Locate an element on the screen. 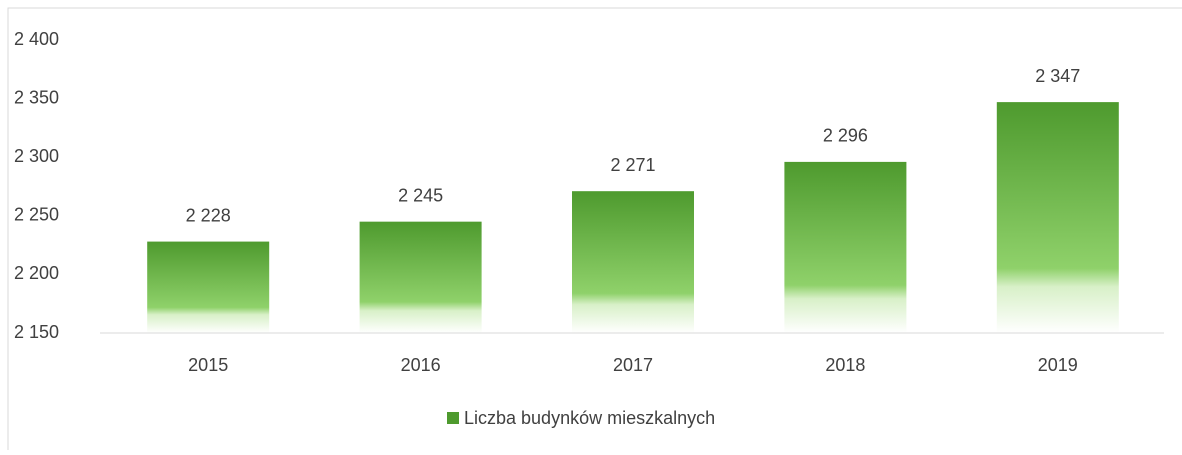 The width and height of the screenshot is (1182, 455). x-tick-label: 2019 is located at coordinates (1058, 365).